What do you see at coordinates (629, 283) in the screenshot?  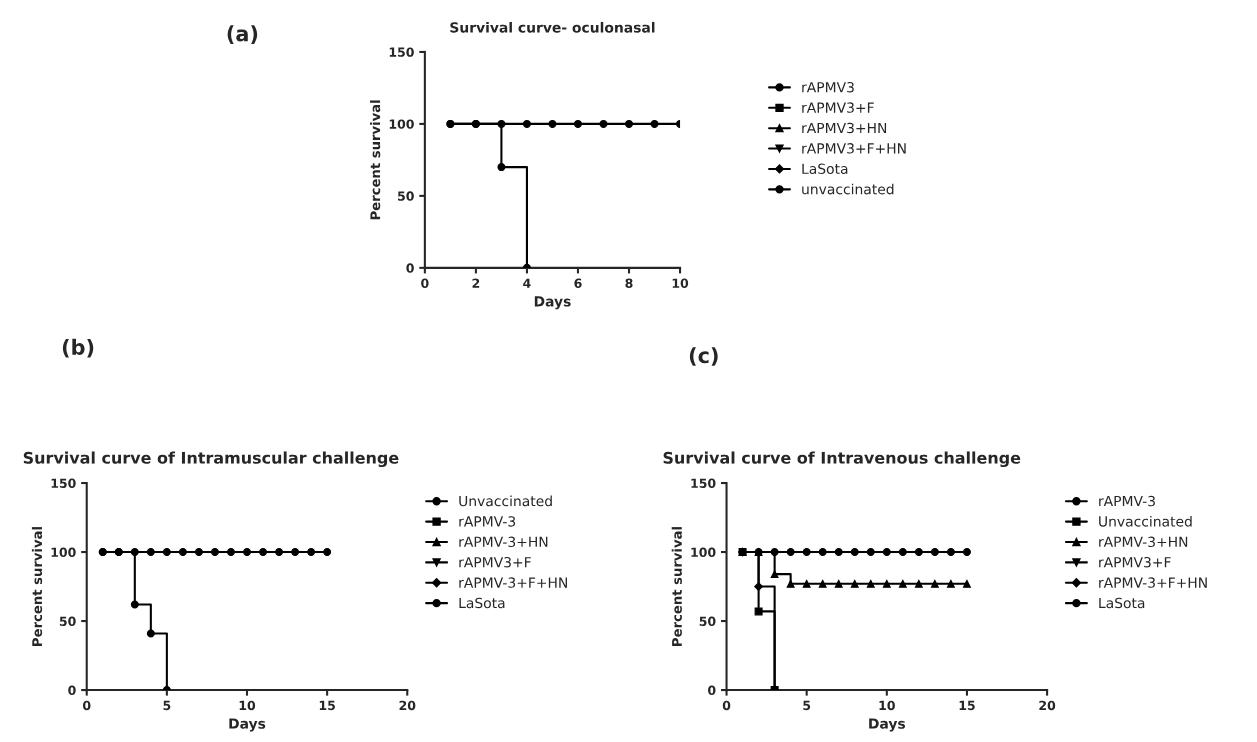 I see `x-tick-label: 8` at bounding box center [629, 283].